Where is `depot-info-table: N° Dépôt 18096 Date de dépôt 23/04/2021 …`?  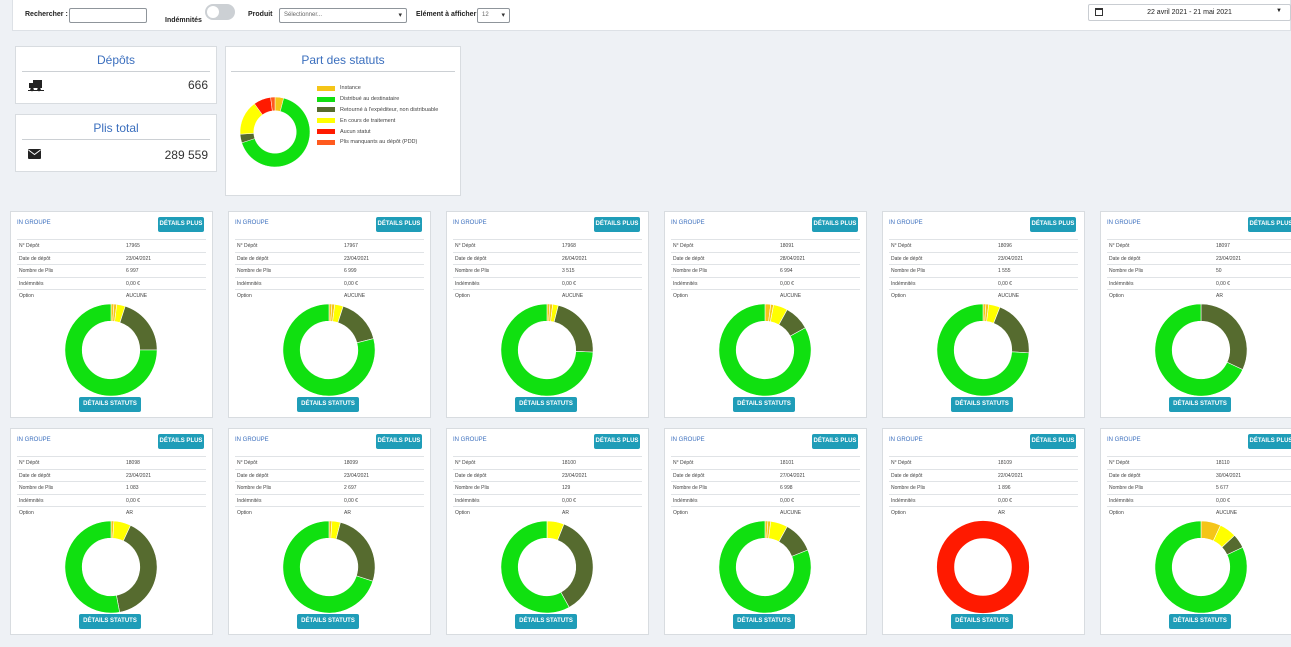 depot-info-table: N° Dépôt 18096 Date de dépôt 23/04/2021 … is located at coordinates (983, 270).